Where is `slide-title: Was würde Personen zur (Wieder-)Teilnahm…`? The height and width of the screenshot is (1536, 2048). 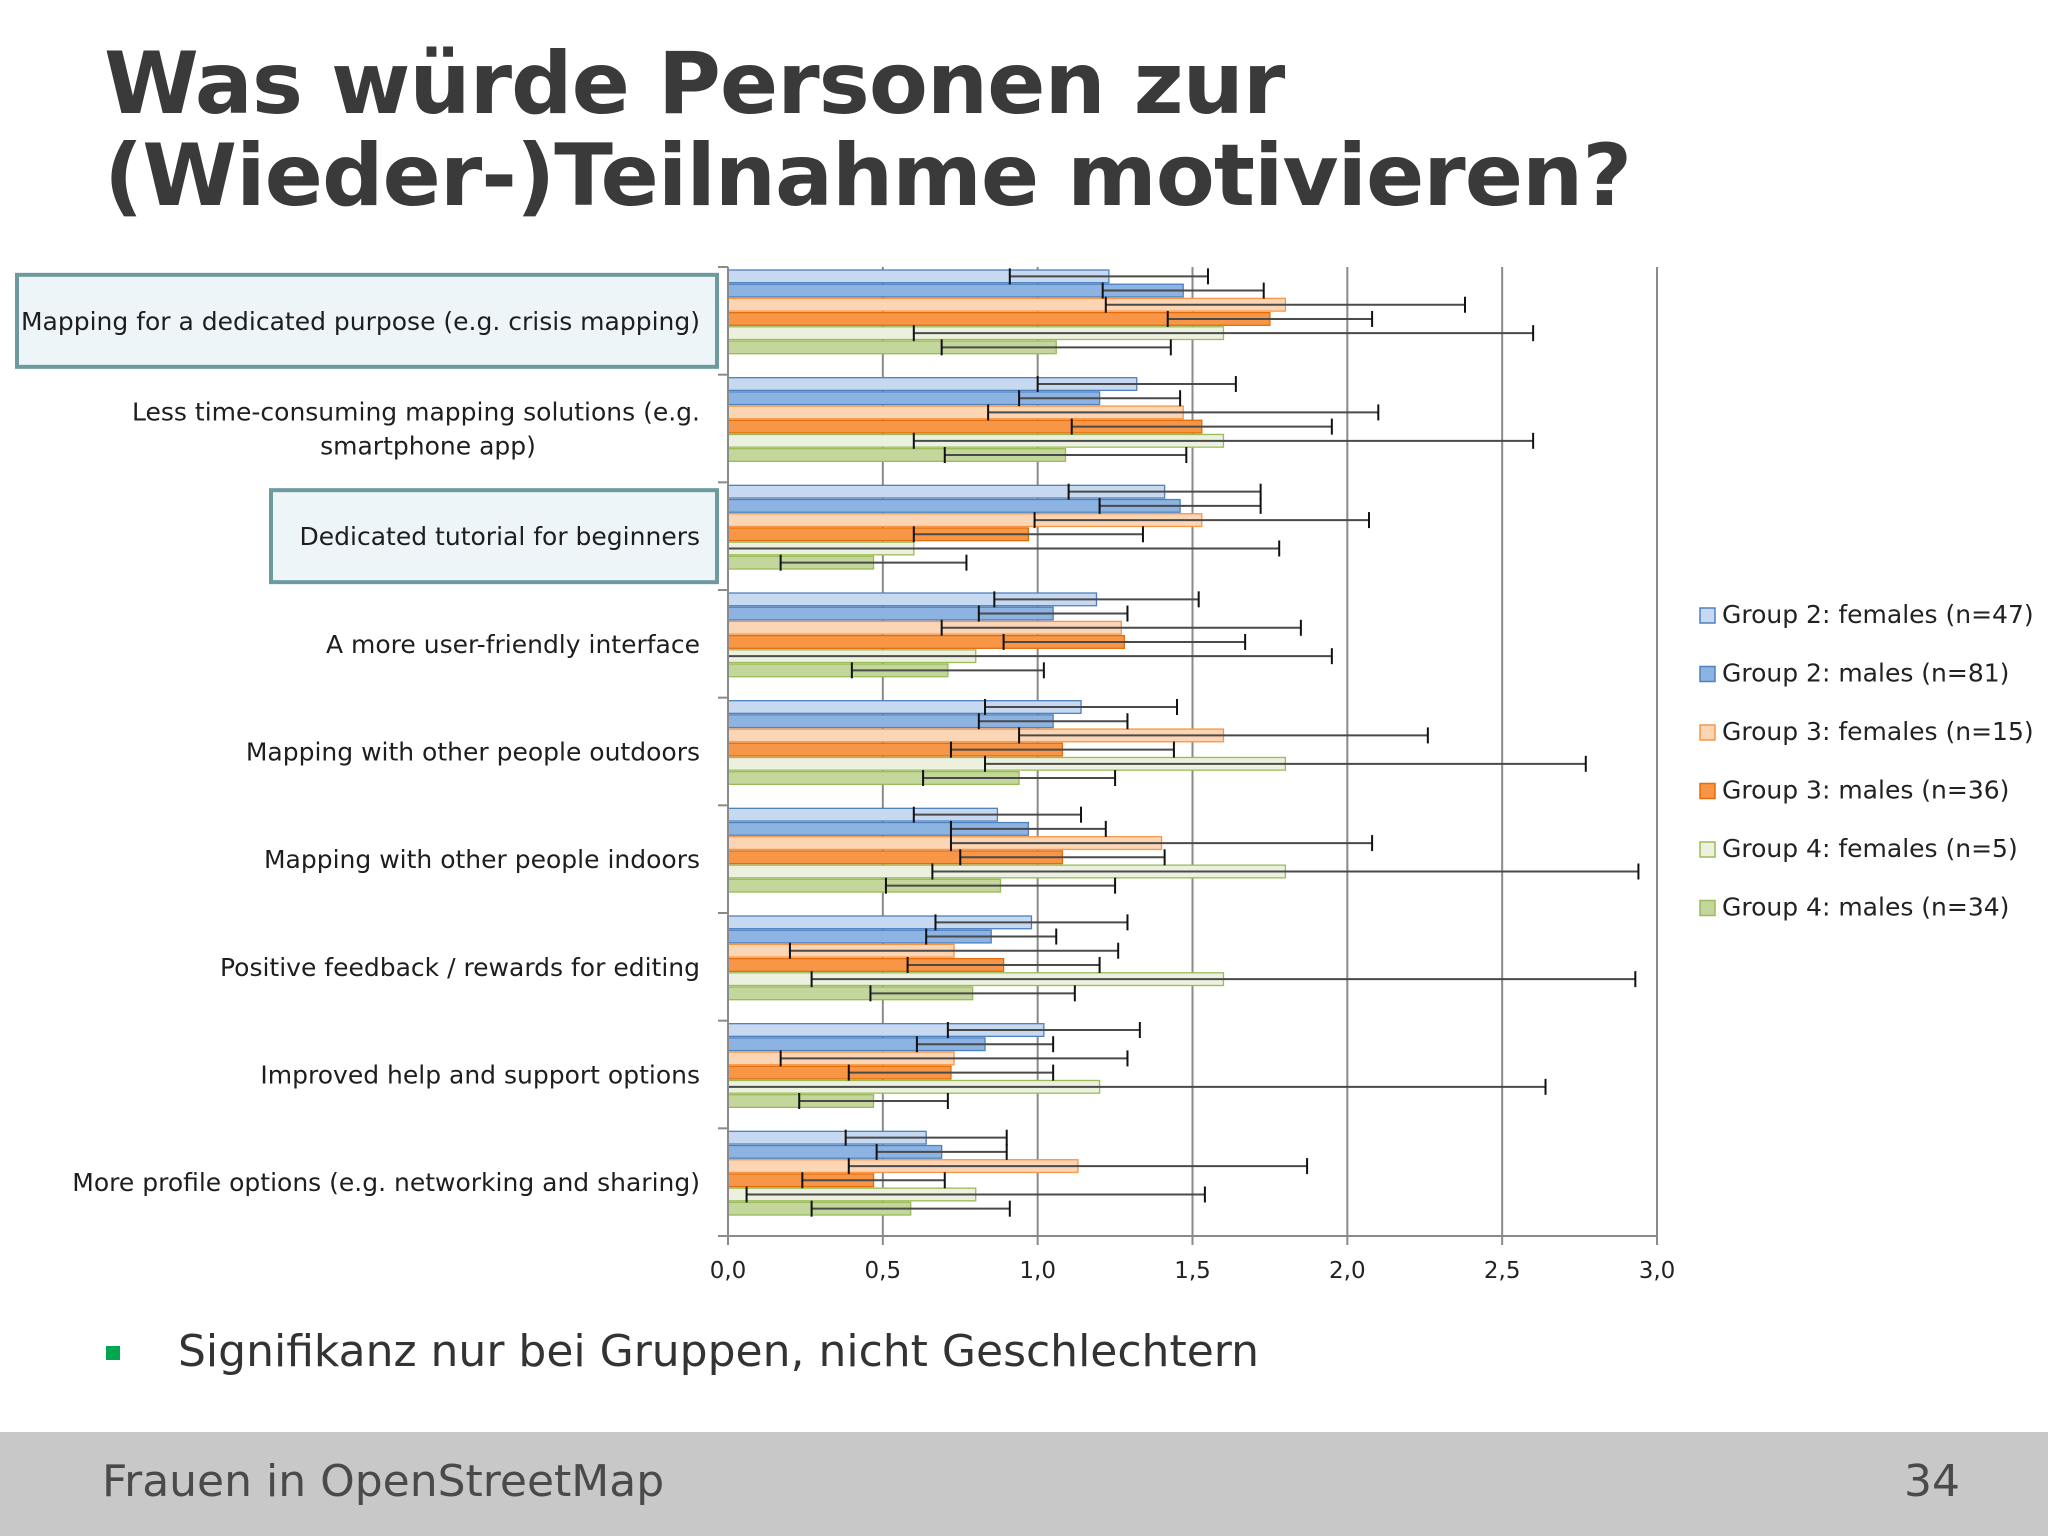
slide-title: Was würde Personen zur (Wieder-)Teilnahm… is located at coordinates (868, 132).